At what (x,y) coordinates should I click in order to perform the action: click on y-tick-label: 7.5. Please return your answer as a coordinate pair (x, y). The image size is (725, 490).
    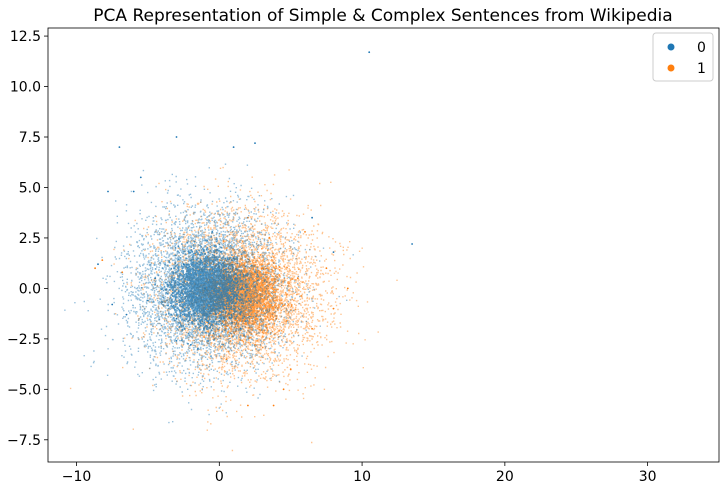
    Looking at the image, I should click on (30, 138).